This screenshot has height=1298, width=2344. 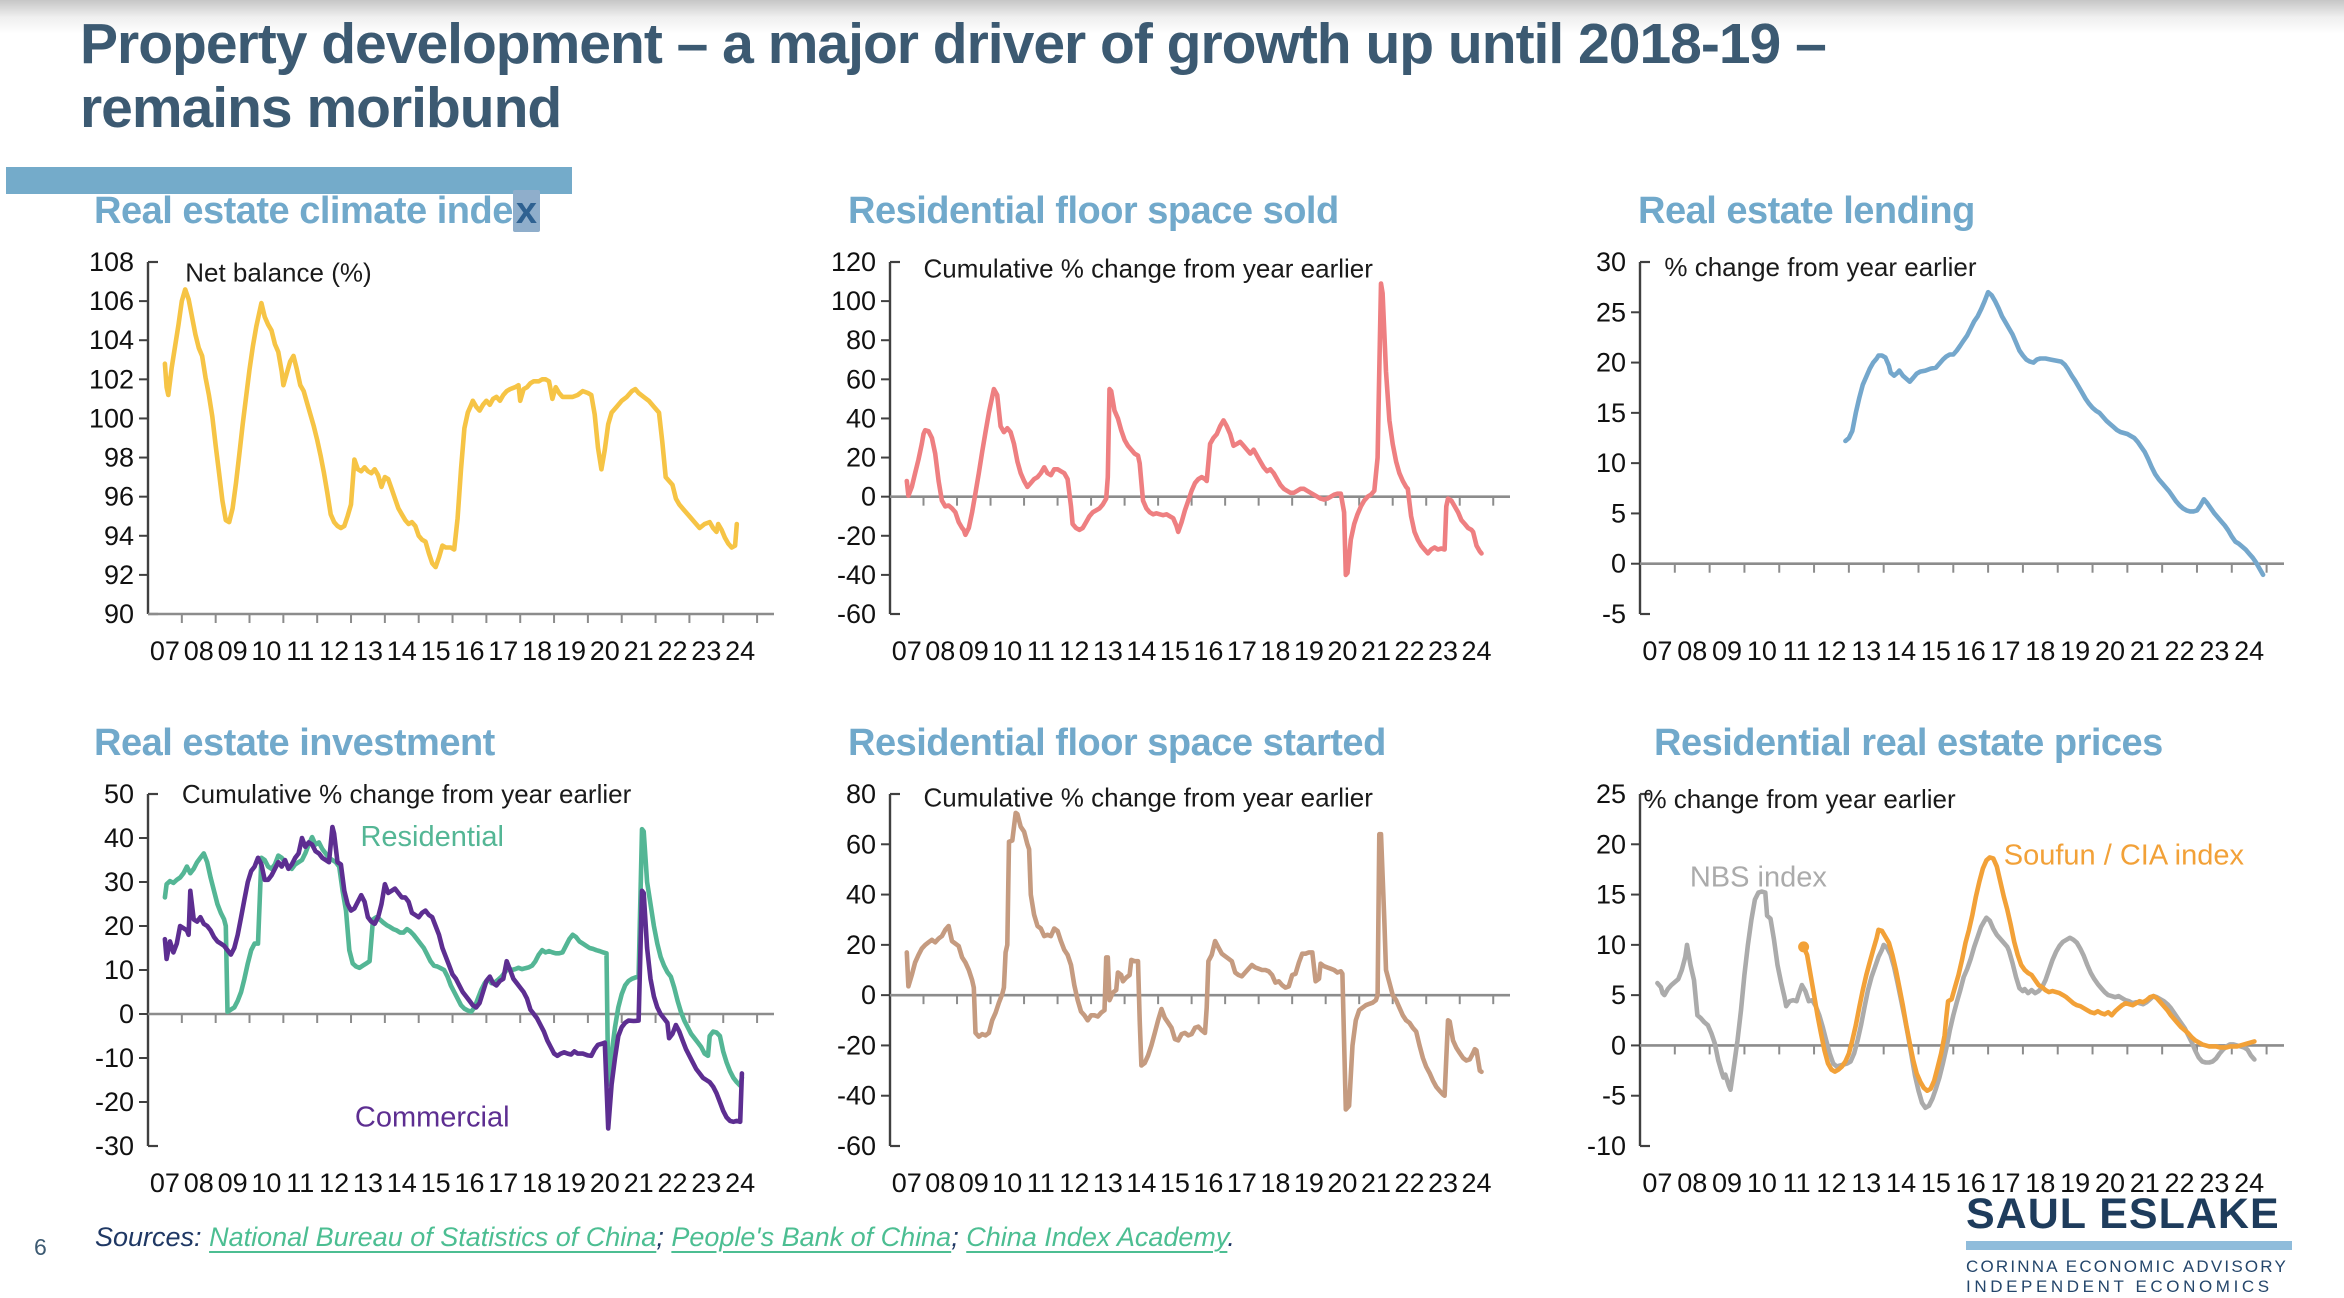 What do you see at coordinates (431, 837) in the screenshot?
I see `series-label: Residential` at bounding box center [431, 837].